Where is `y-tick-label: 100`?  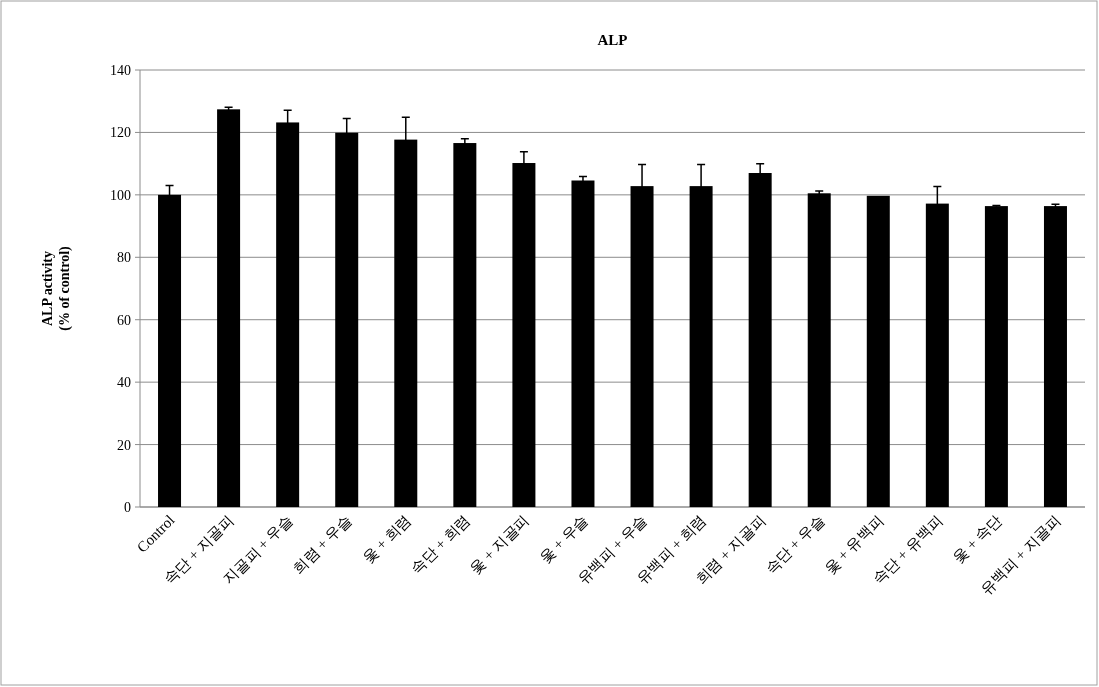 y-tick-label: 100 is located at coordinates (120, 195).